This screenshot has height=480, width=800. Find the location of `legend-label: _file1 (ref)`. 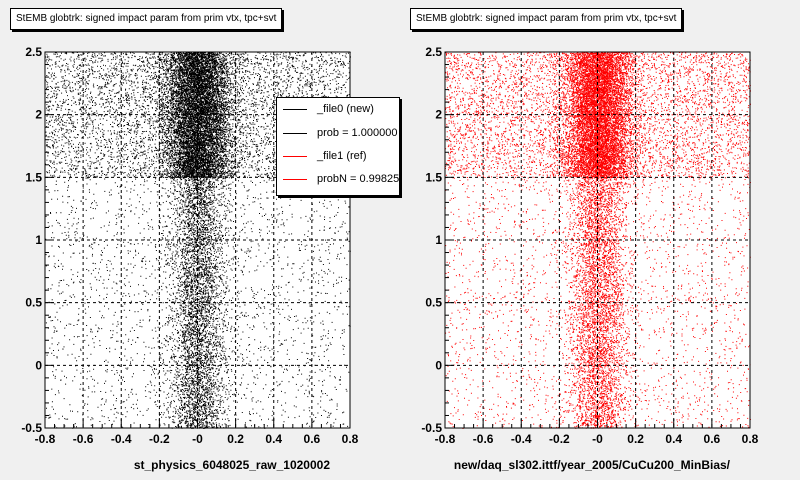

legend-label: _file1 (ref) is located at coordinates (342, 156).